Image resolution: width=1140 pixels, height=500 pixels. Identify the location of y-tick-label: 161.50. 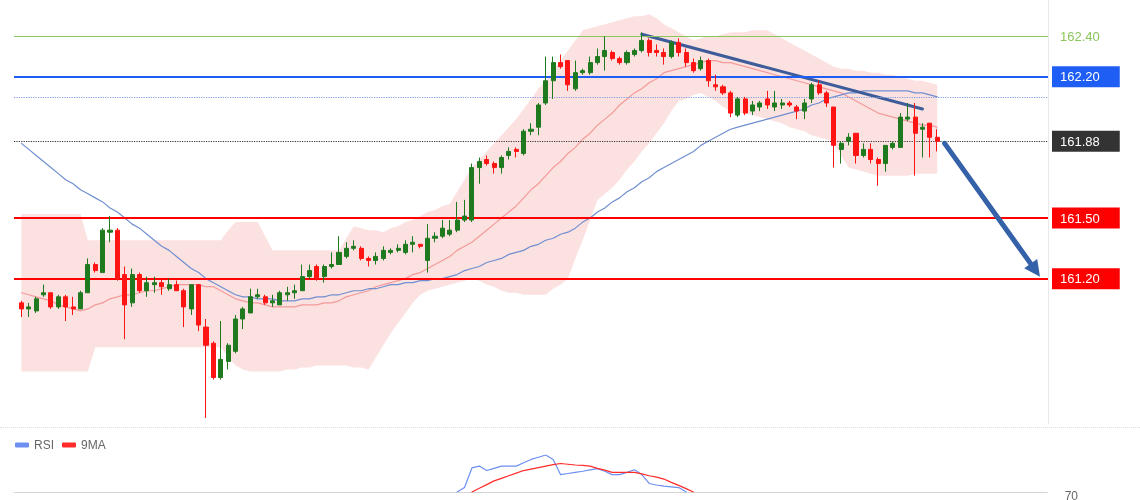
(1080, 218).